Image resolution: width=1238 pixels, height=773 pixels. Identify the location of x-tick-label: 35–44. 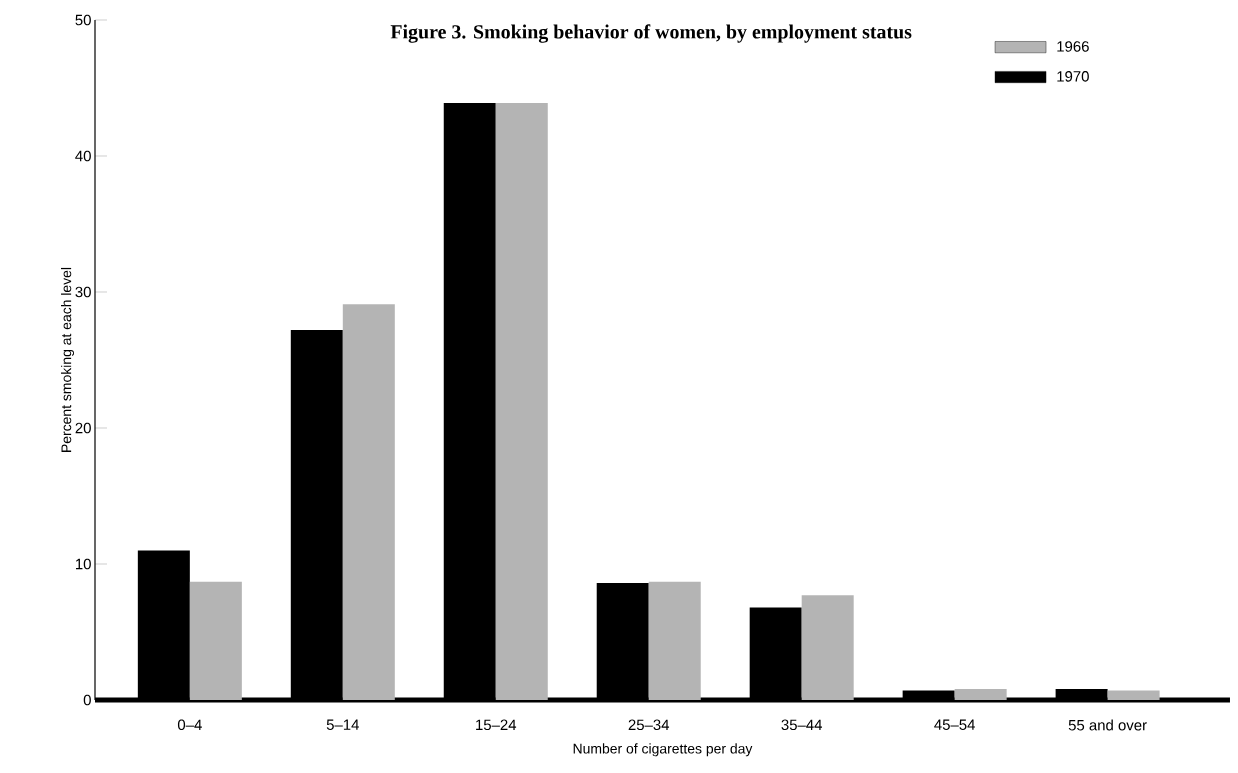
(802, 725).